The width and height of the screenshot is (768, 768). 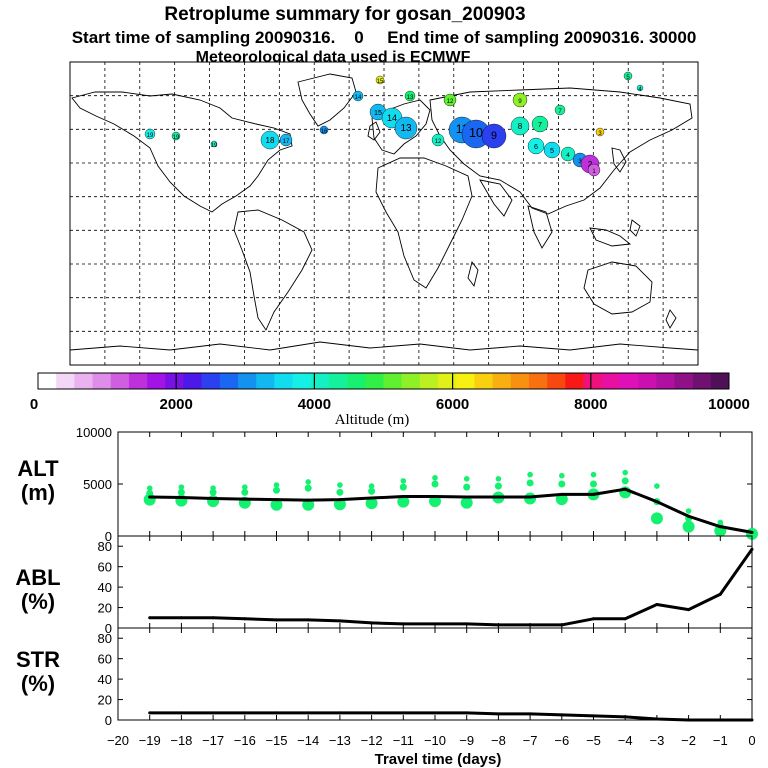 What do you see at coordinates (403, 740) in the screenshot?
I see `x-tick-label: −11` at bounding box center [403, 740].